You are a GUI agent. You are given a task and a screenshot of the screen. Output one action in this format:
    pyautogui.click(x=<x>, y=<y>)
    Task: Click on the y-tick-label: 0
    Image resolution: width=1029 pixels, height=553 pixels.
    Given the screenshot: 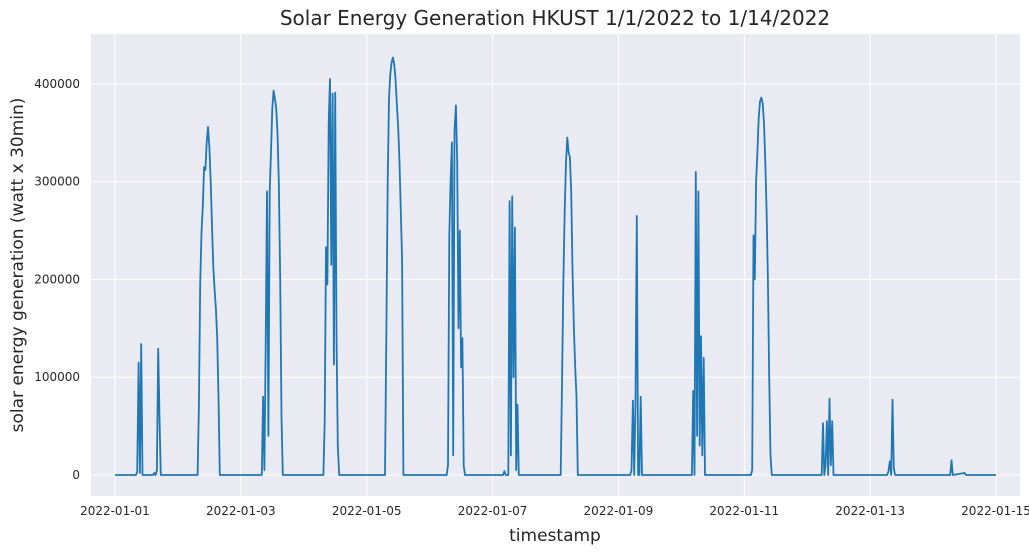 What is the action you would take?
    pyautogui.click(x=76, y=475)
    